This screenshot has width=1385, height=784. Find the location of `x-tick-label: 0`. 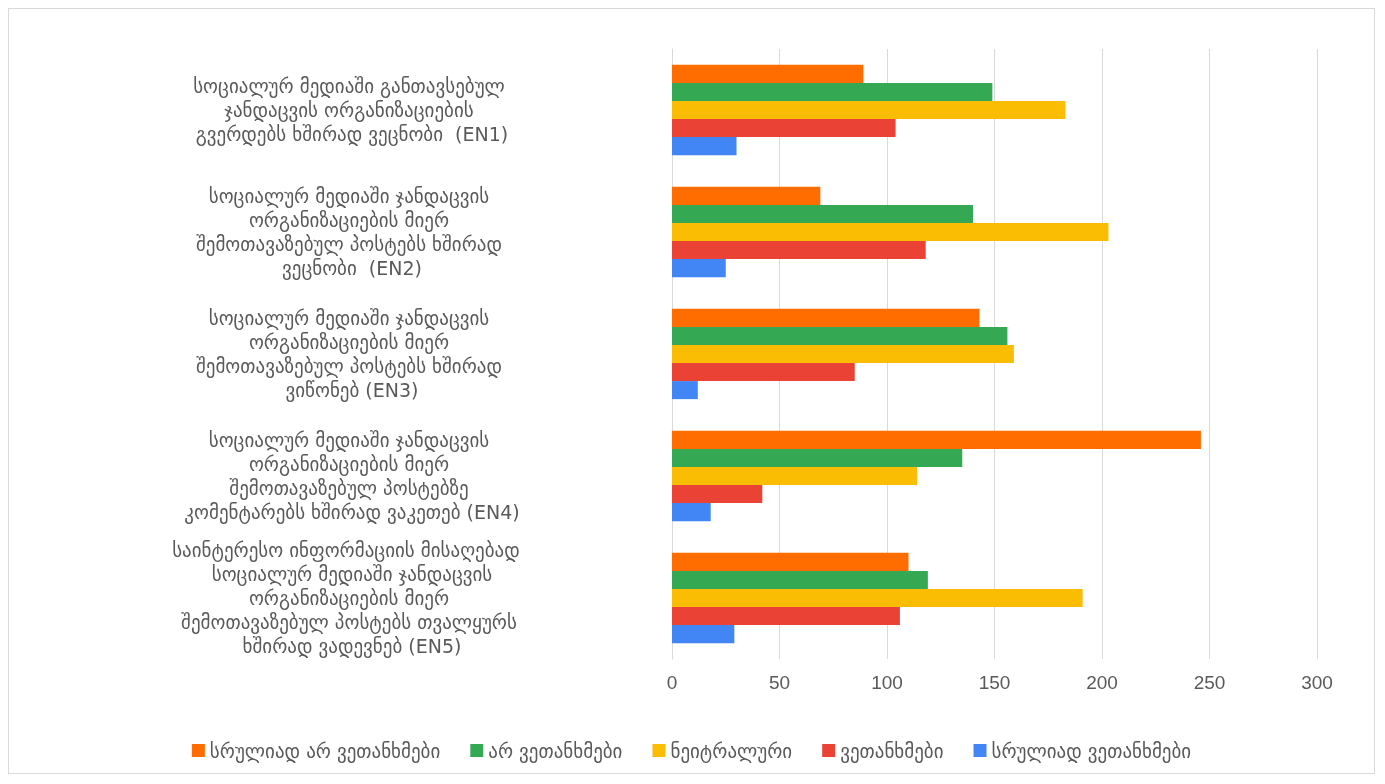

x-tick-label: 0 is located at coordinates (672, 682).